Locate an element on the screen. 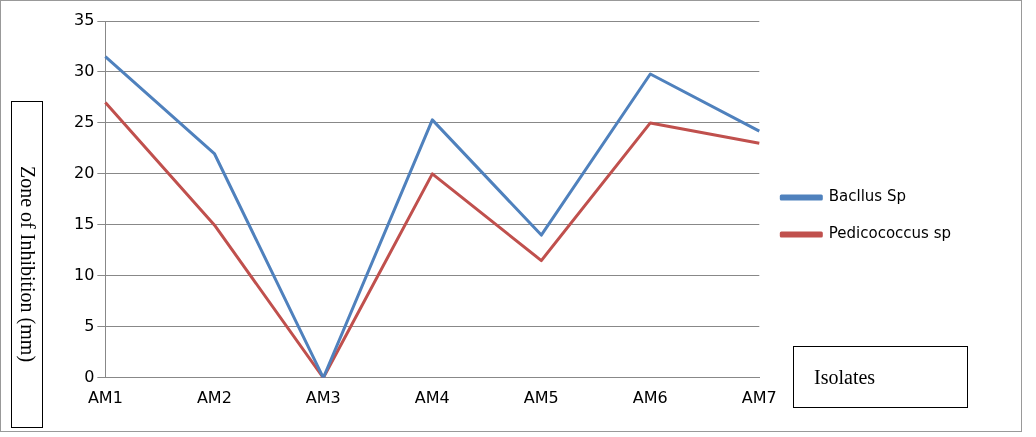  legend-label: Pedicococcus sp is located at coordinates (890, 233).